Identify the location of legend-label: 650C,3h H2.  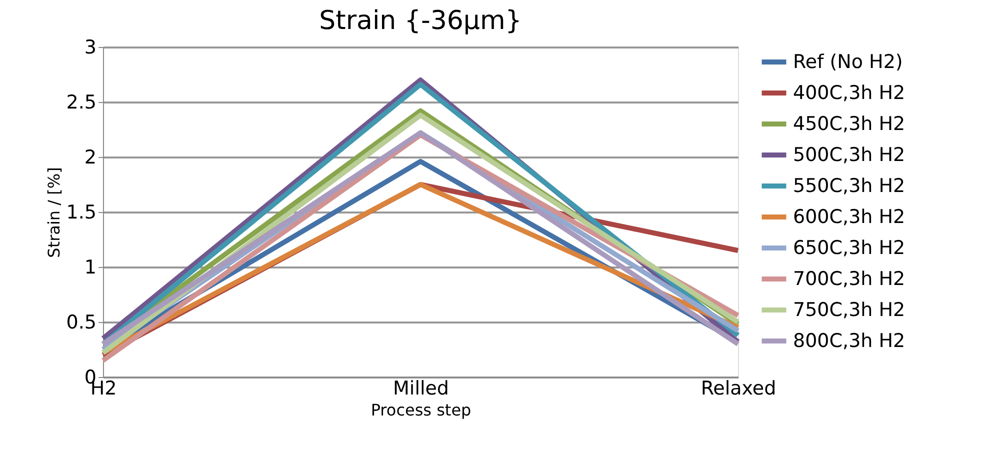
(849, 248).